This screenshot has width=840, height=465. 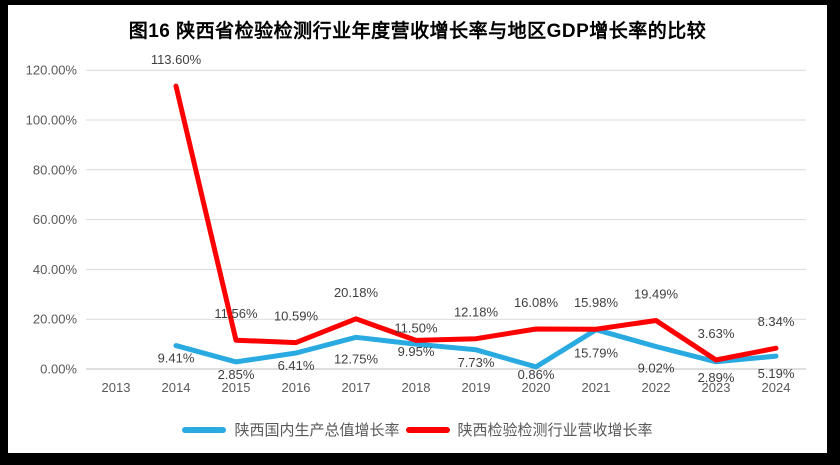 I want to click on x-axis-label: 2021, so click(x=596, y=387).